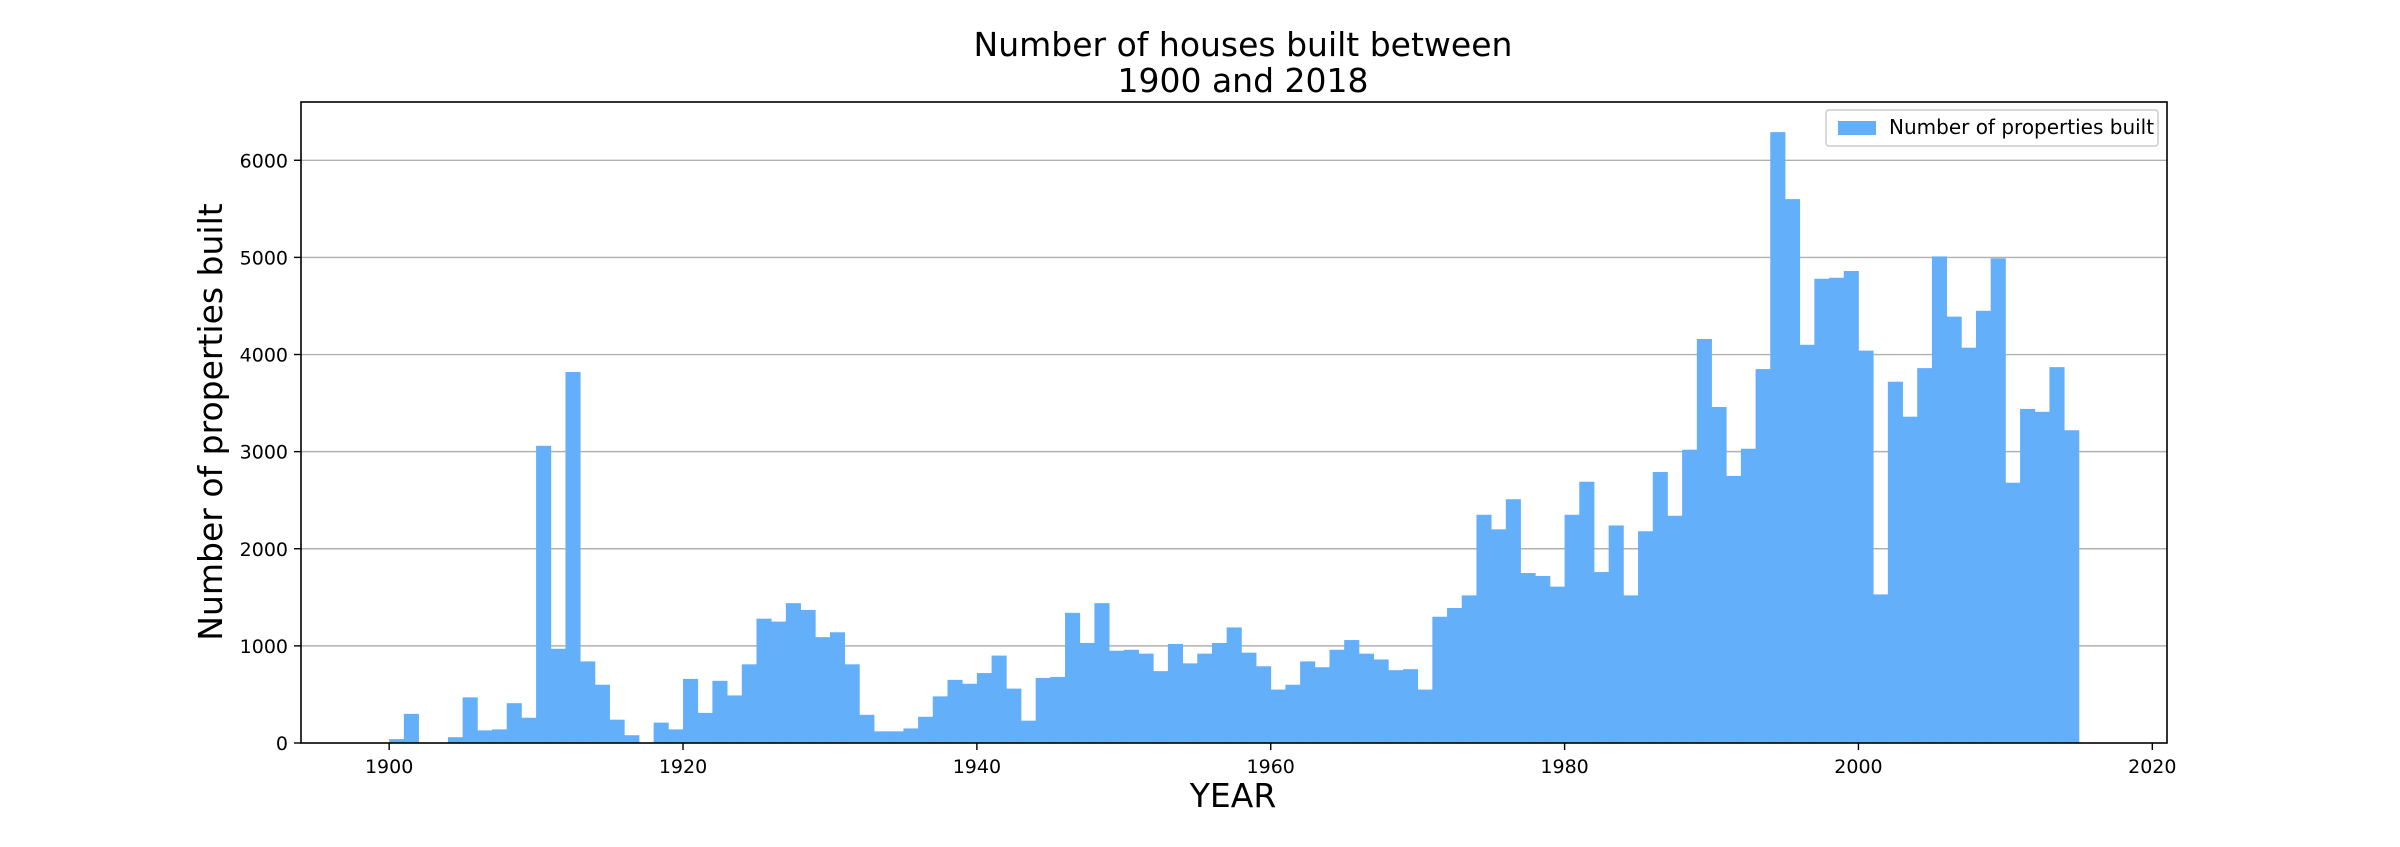 The image size is (2400, 847). I want to click on bar-2004, so click(1925, 555).